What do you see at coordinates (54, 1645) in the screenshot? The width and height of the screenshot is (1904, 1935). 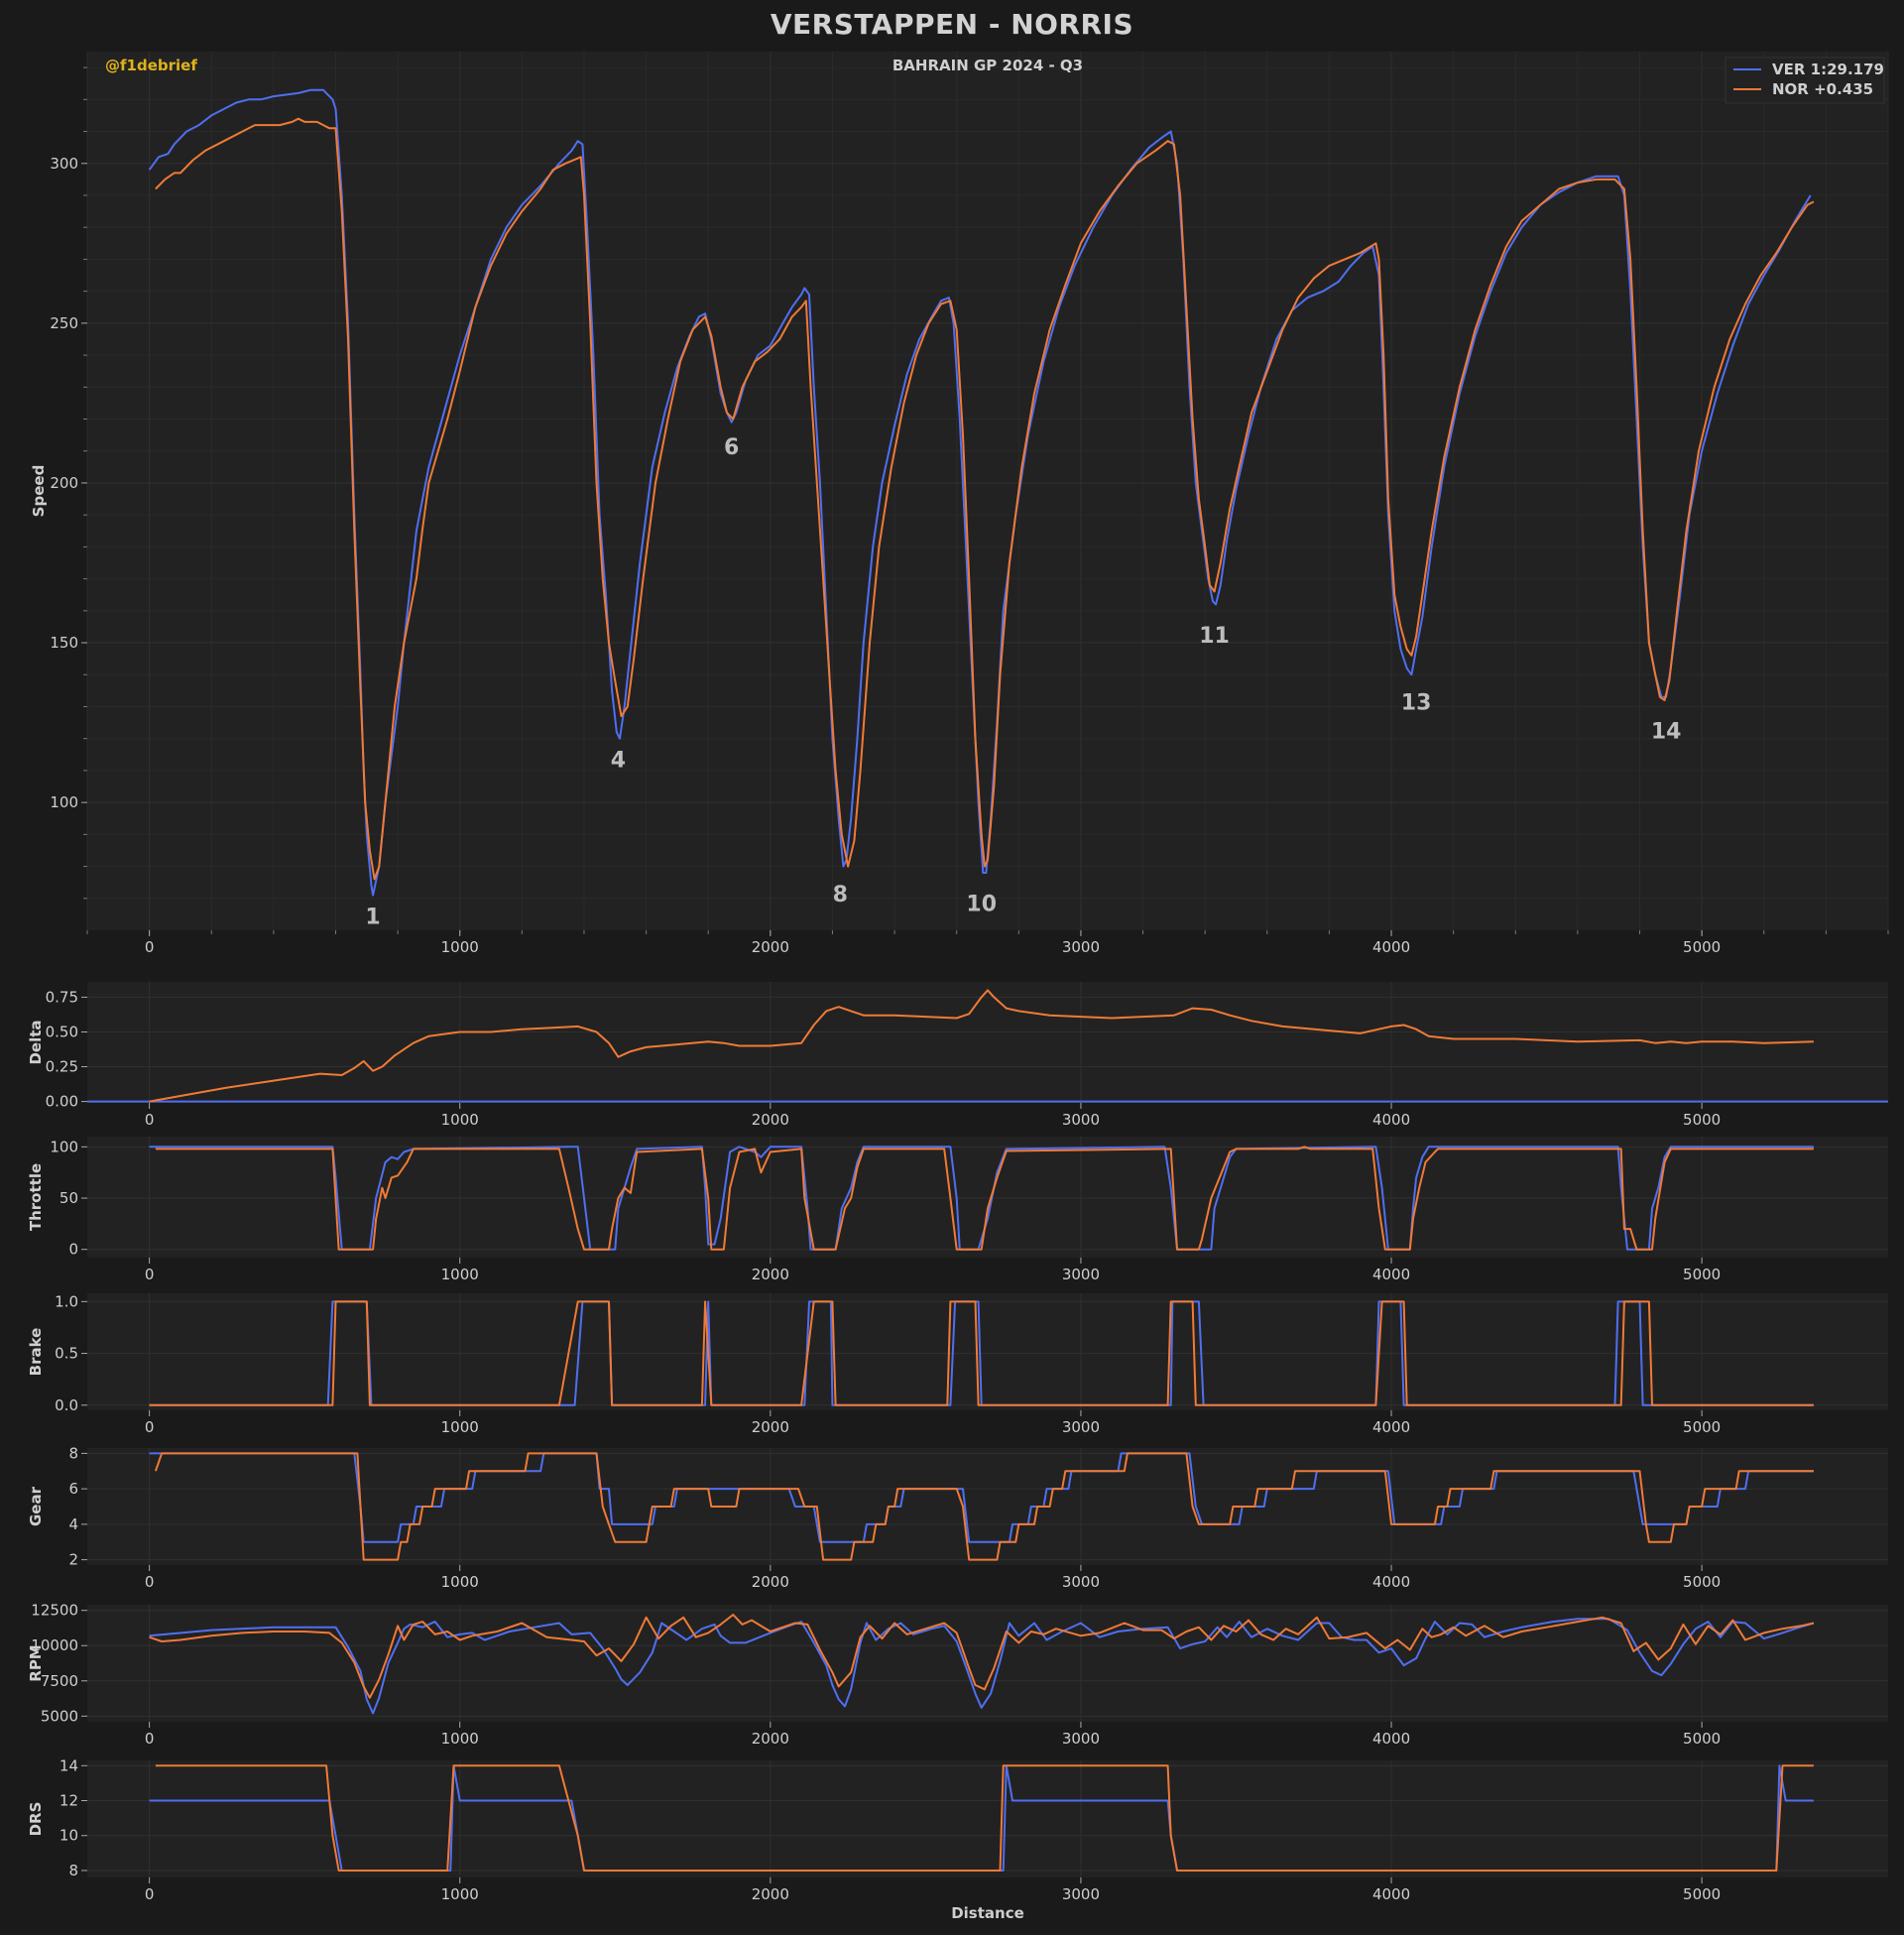 I see `y-tick-label: 10000` at bounding box center [54, 1645].